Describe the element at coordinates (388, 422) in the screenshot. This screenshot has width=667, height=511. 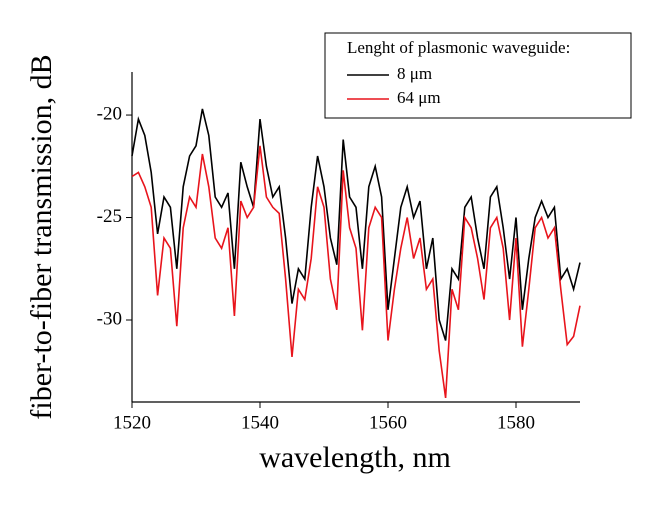
I see `x-tick-label: 1560` at that location.